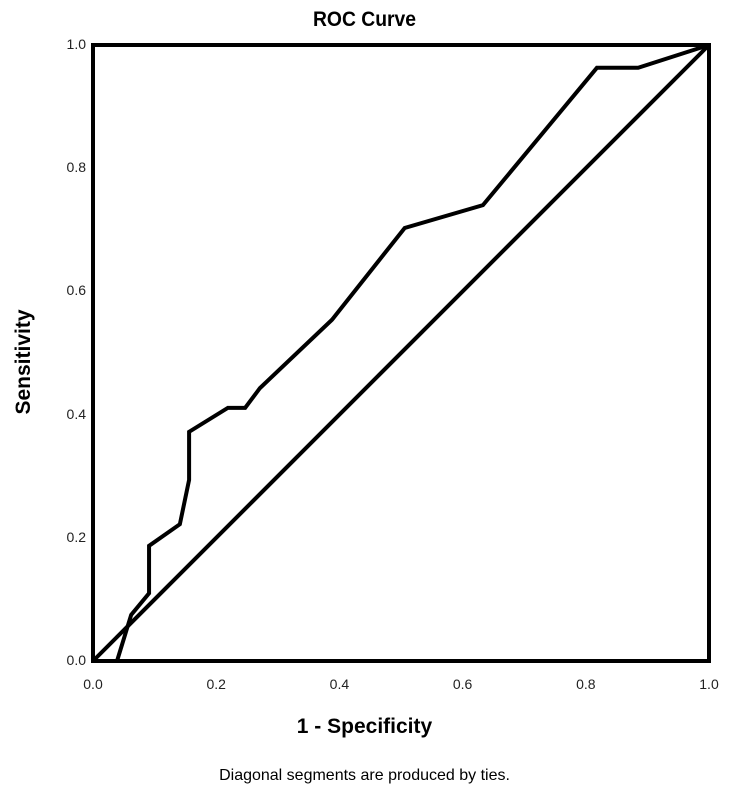 This screenshot has width=729, height=799. What do you see at coordinates (76, 167) in the screenshot?
I see `y-tick-label: 0.8` at bounding box center [76, 167].